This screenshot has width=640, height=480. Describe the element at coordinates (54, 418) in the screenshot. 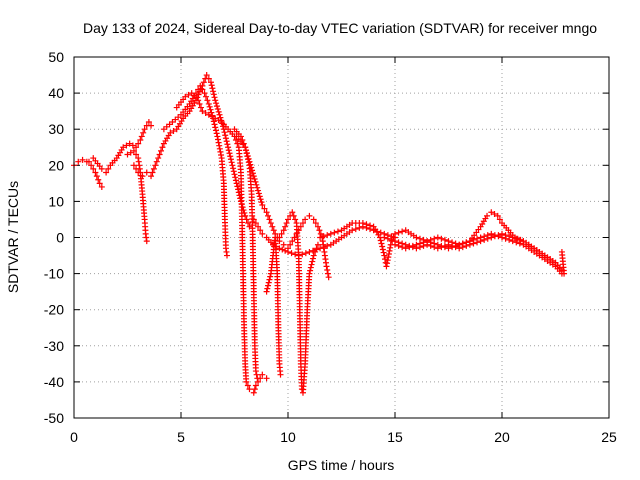

I see `y-tick-label: -50` at that location.